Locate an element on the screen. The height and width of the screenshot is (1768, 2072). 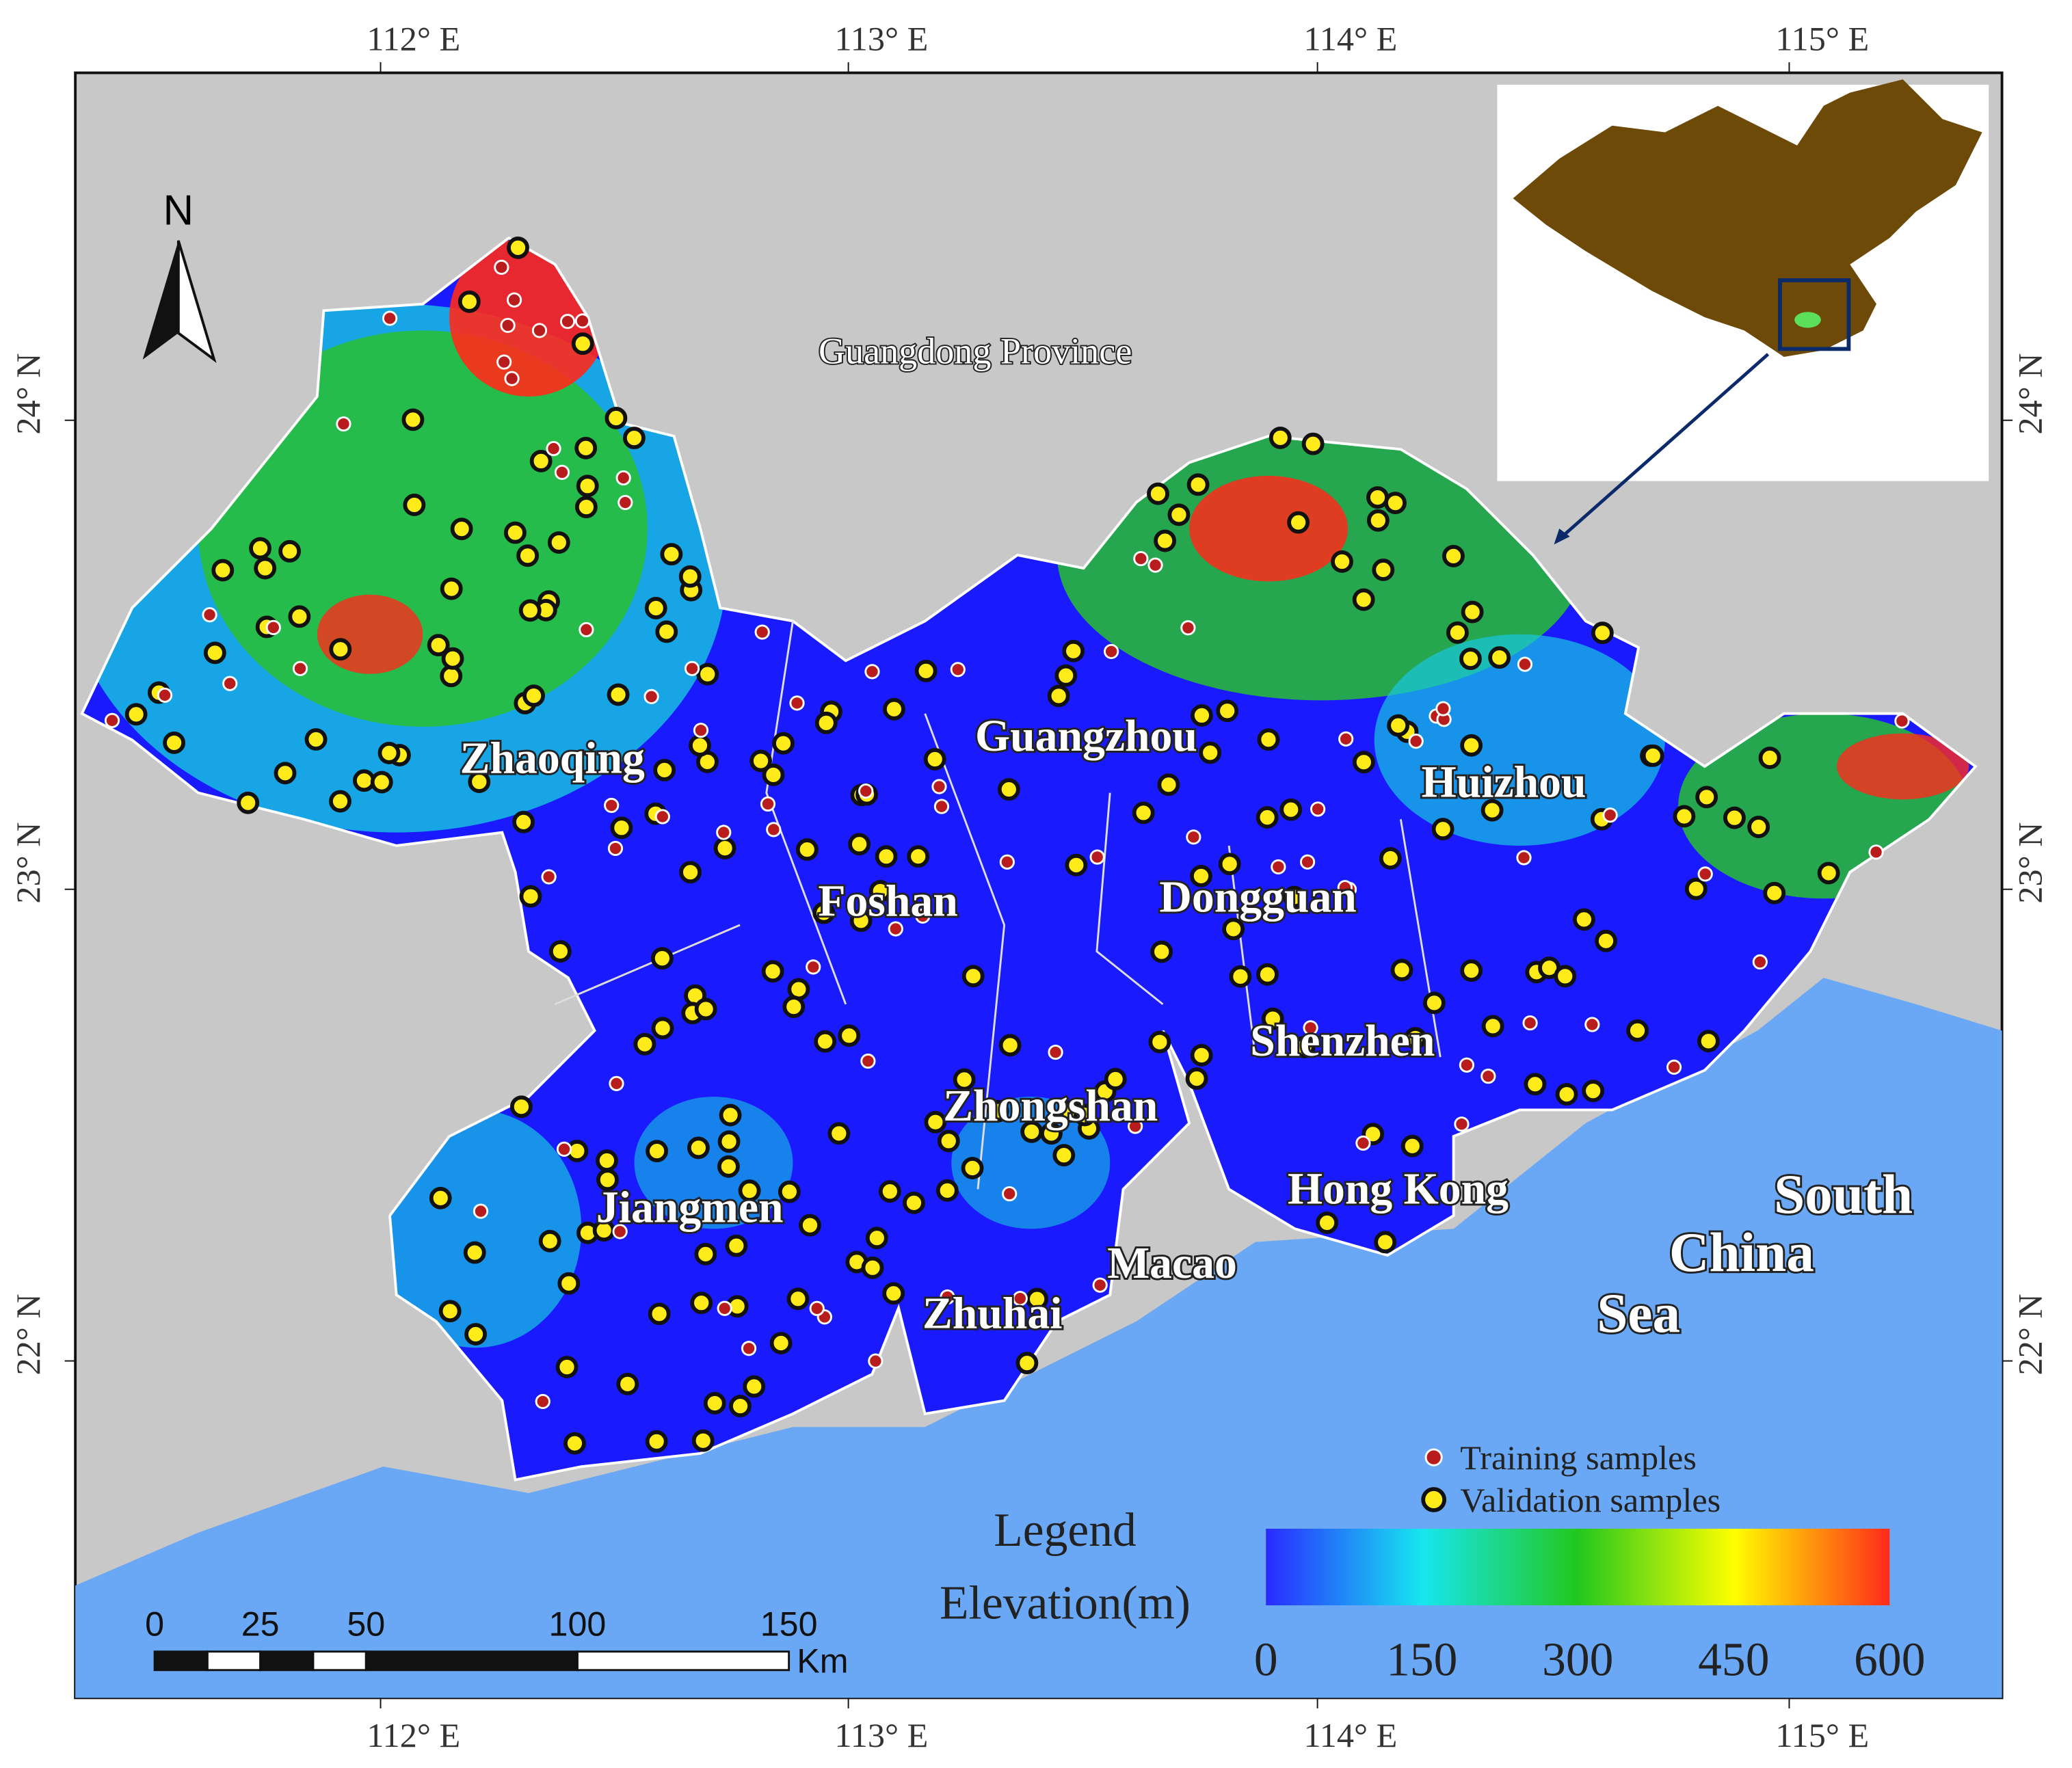
province-label: Guangdong Province is located at coordinates (976, 351).